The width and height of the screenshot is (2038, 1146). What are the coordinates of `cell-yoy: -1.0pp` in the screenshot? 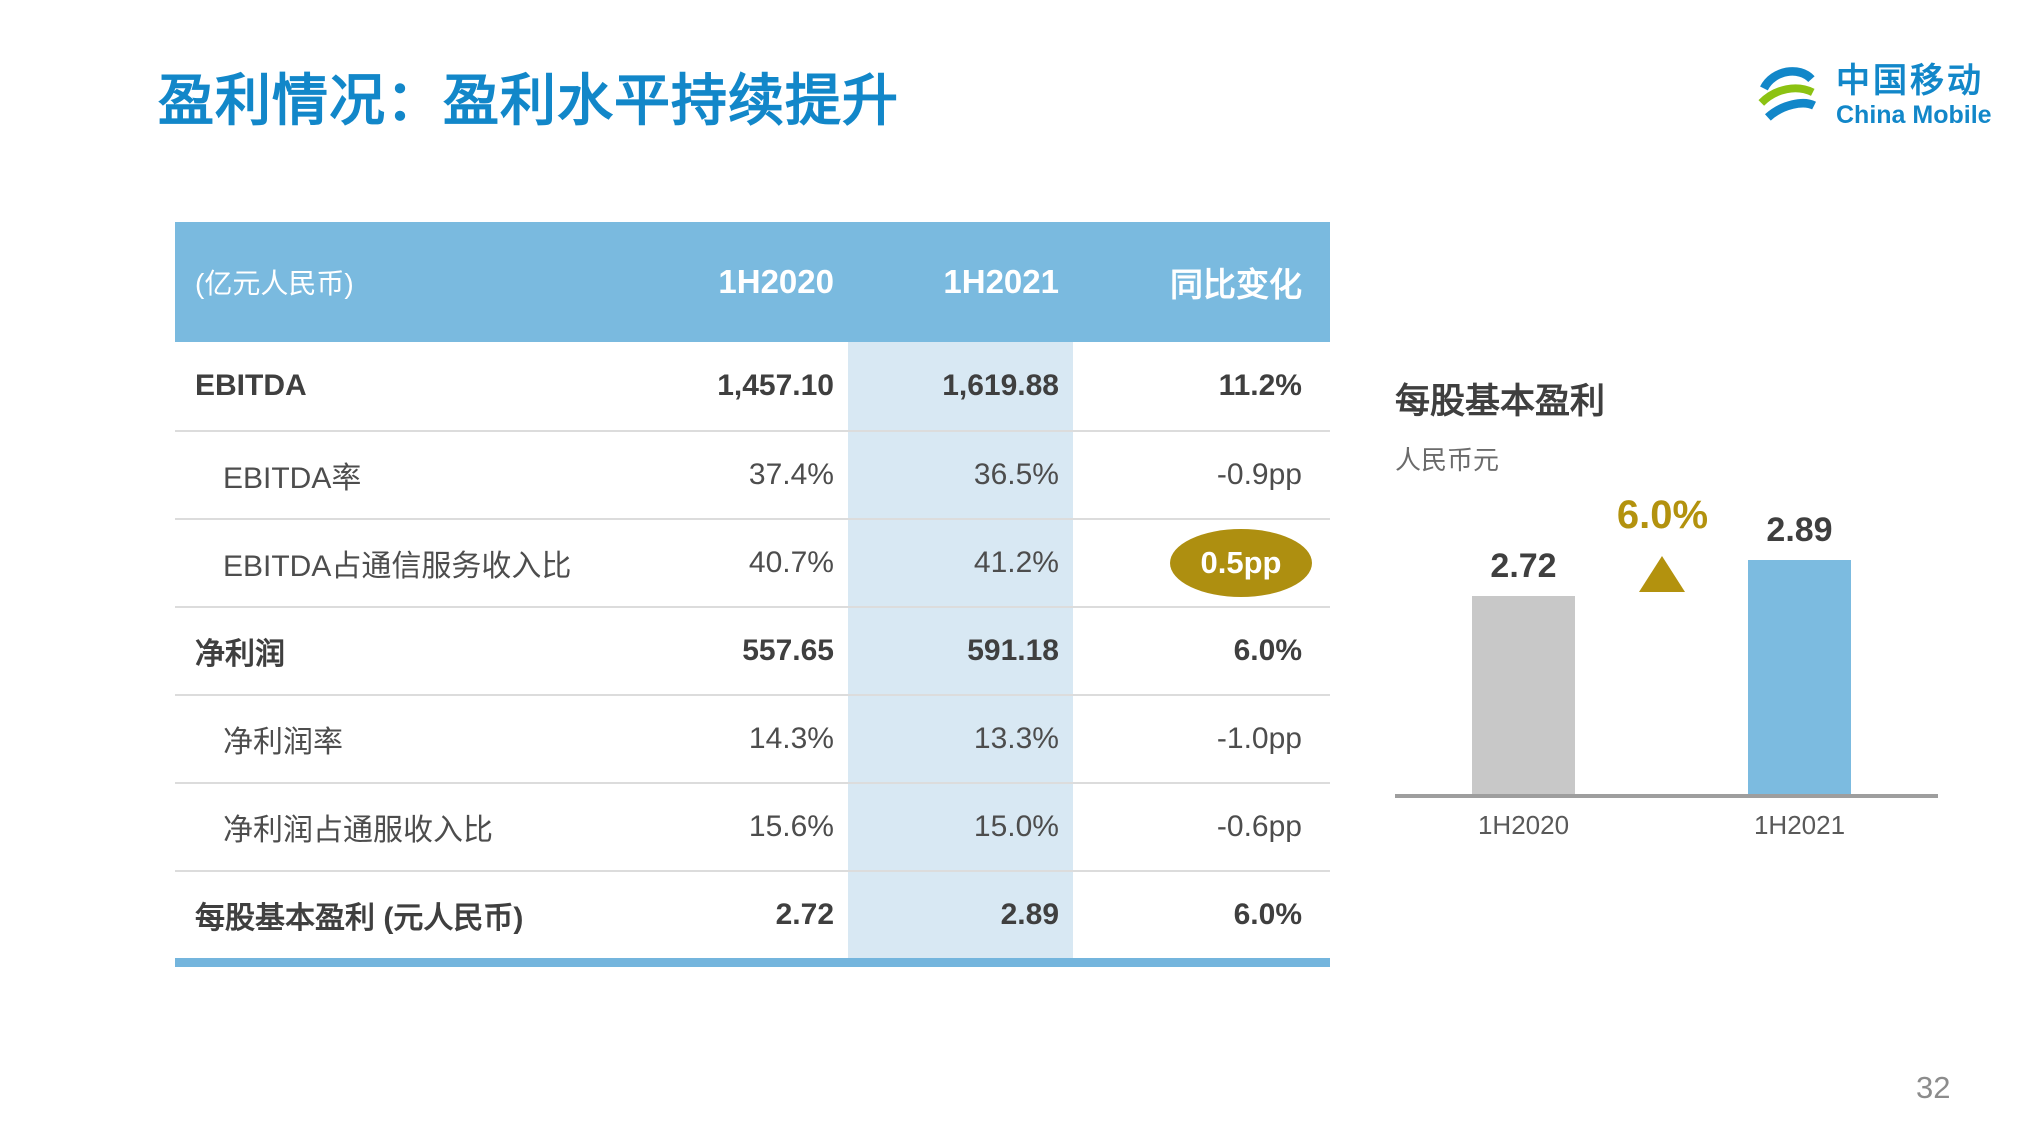 It's located at (1259, 738).